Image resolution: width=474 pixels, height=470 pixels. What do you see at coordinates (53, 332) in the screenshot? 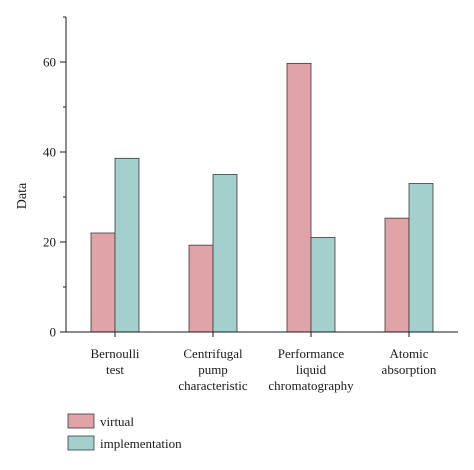
I see `y-tick-label: 0` at bounding box center [53, 332].